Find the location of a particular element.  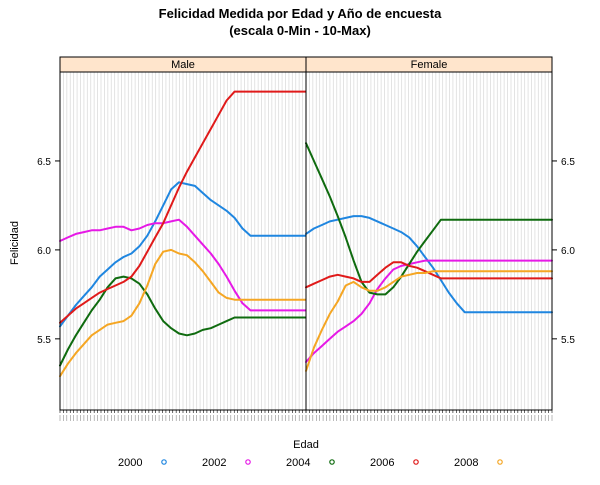

series-line-2000-female is located at coordinates (429, 264).